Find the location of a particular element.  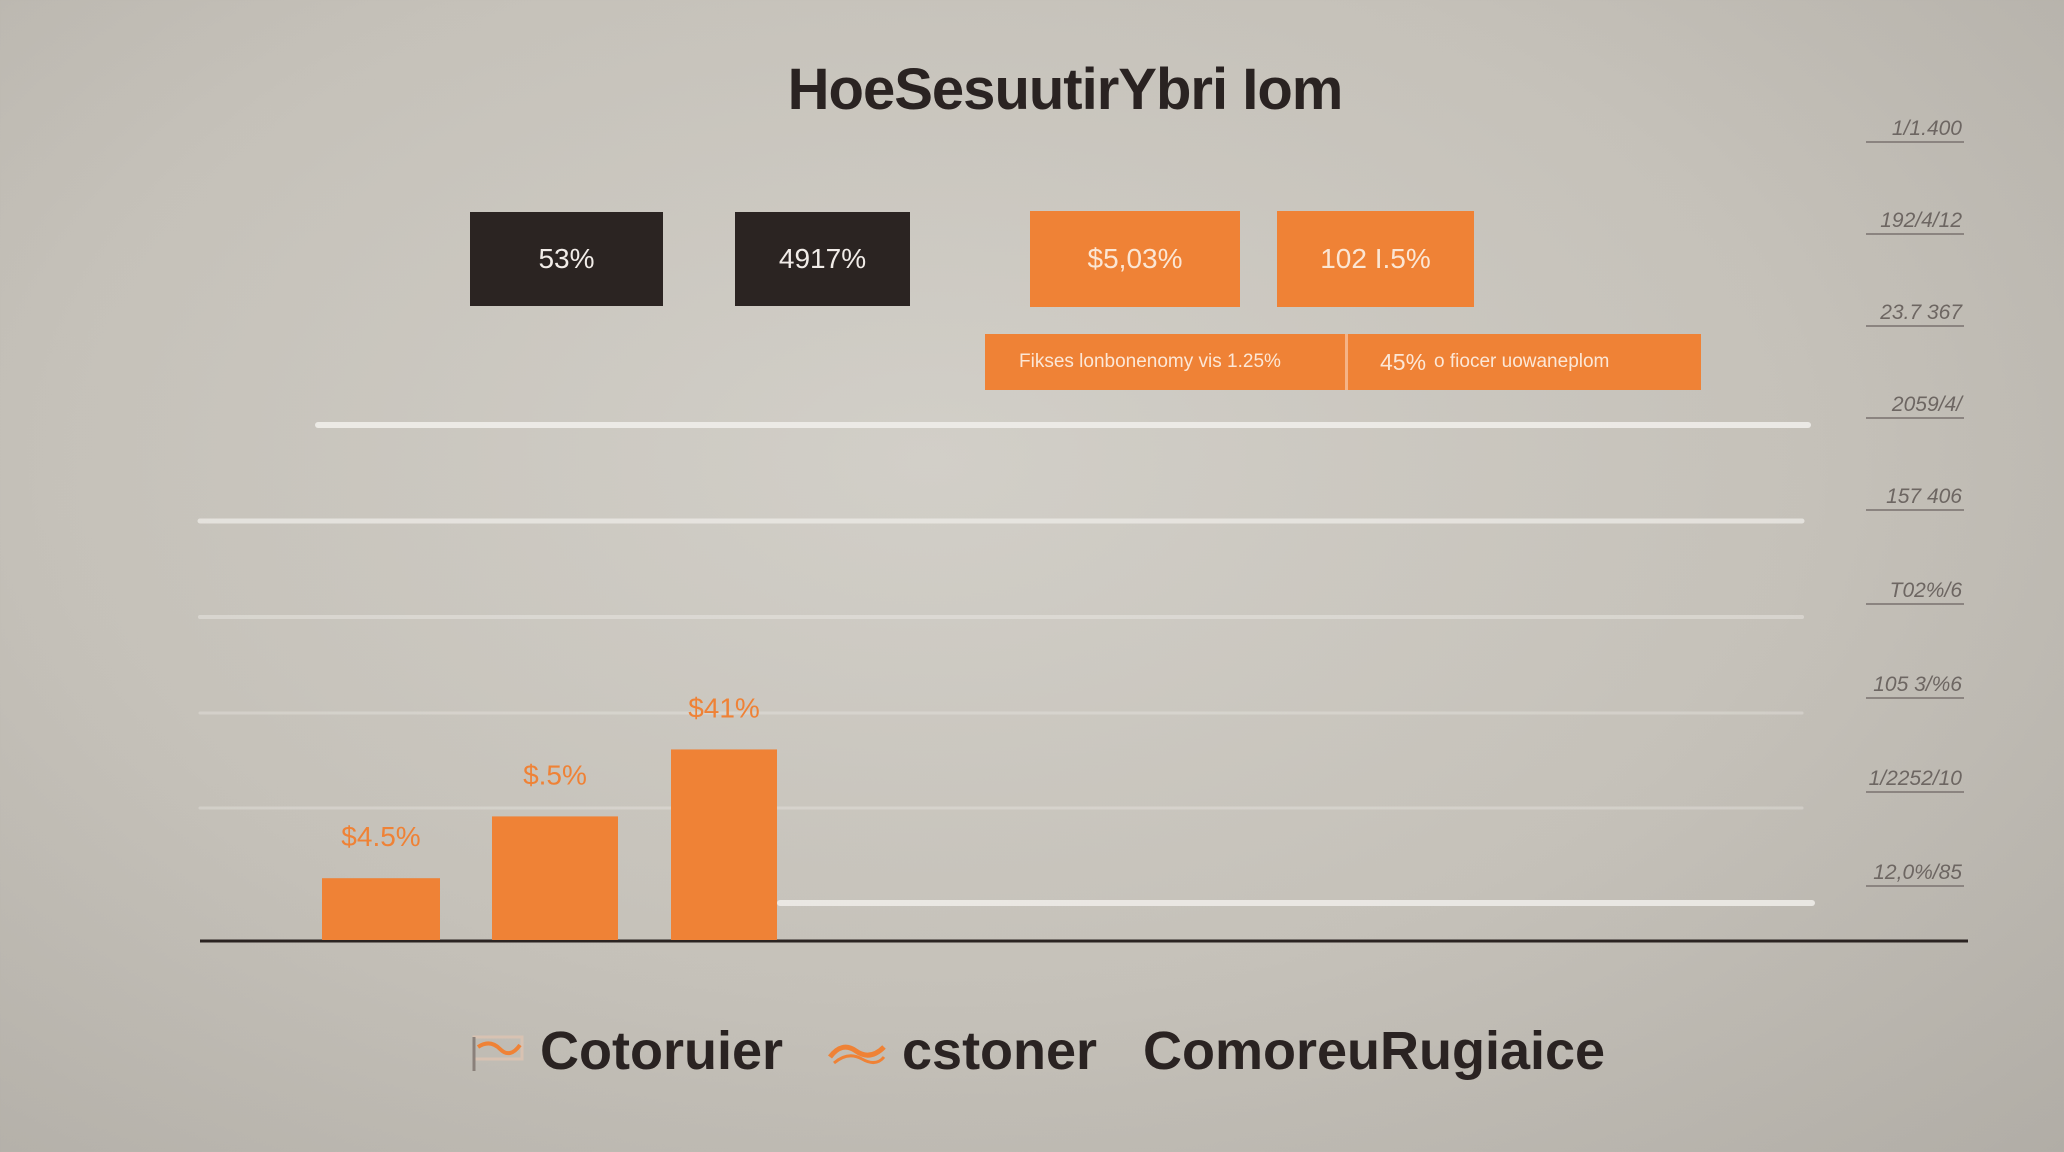

right-tick-label: 23.7 367 is located at coordinates (1921, 312).